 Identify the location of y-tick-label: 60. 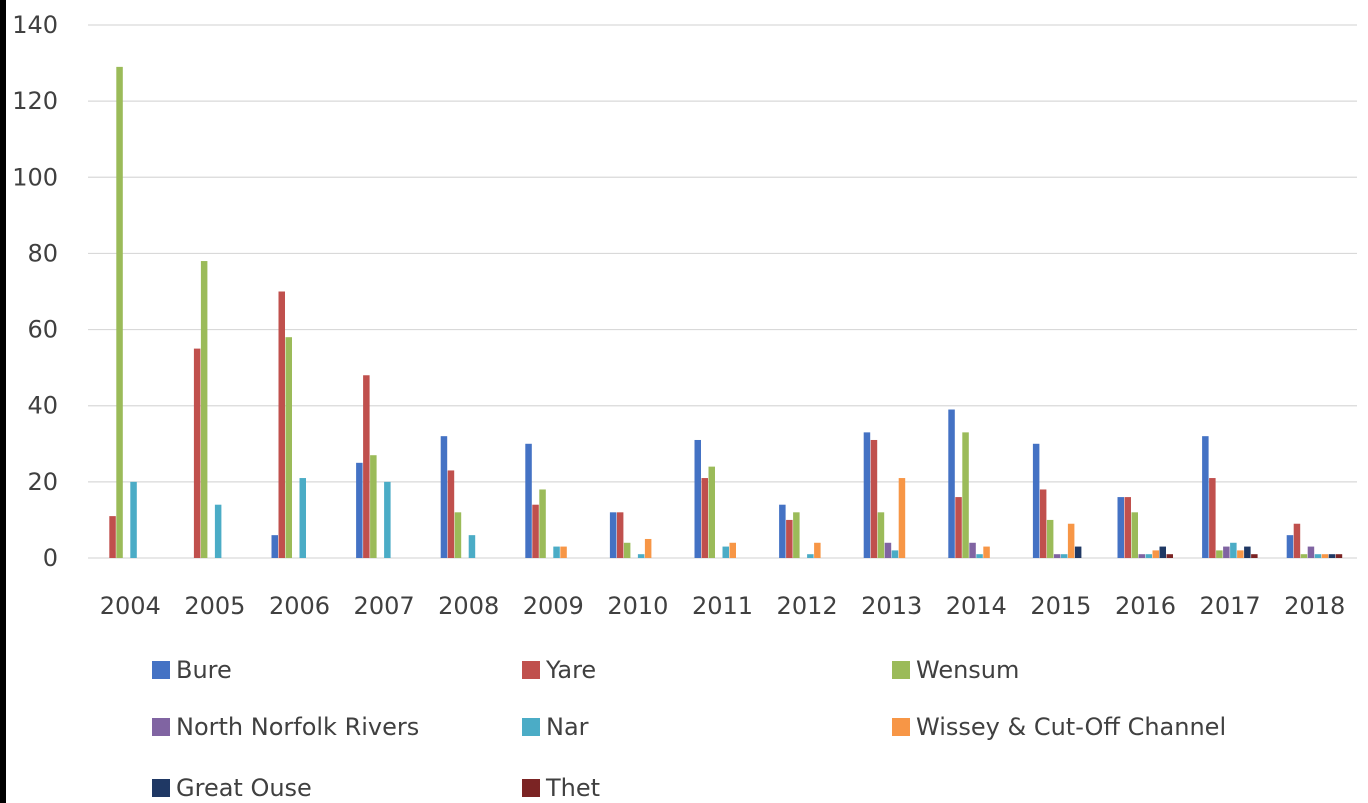
(42, 330).